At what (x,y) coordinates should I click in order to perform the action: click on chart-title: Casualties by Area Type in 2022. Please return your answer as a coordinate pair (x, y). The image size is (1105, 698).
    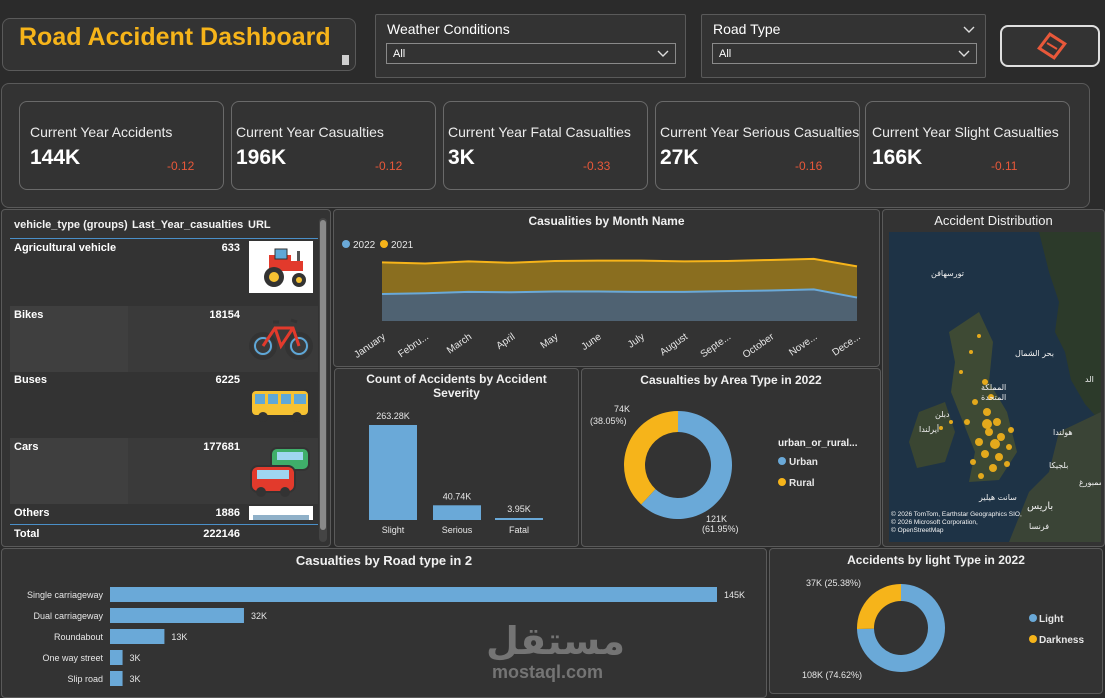
    Looking at the image, I should click on (731, 380).